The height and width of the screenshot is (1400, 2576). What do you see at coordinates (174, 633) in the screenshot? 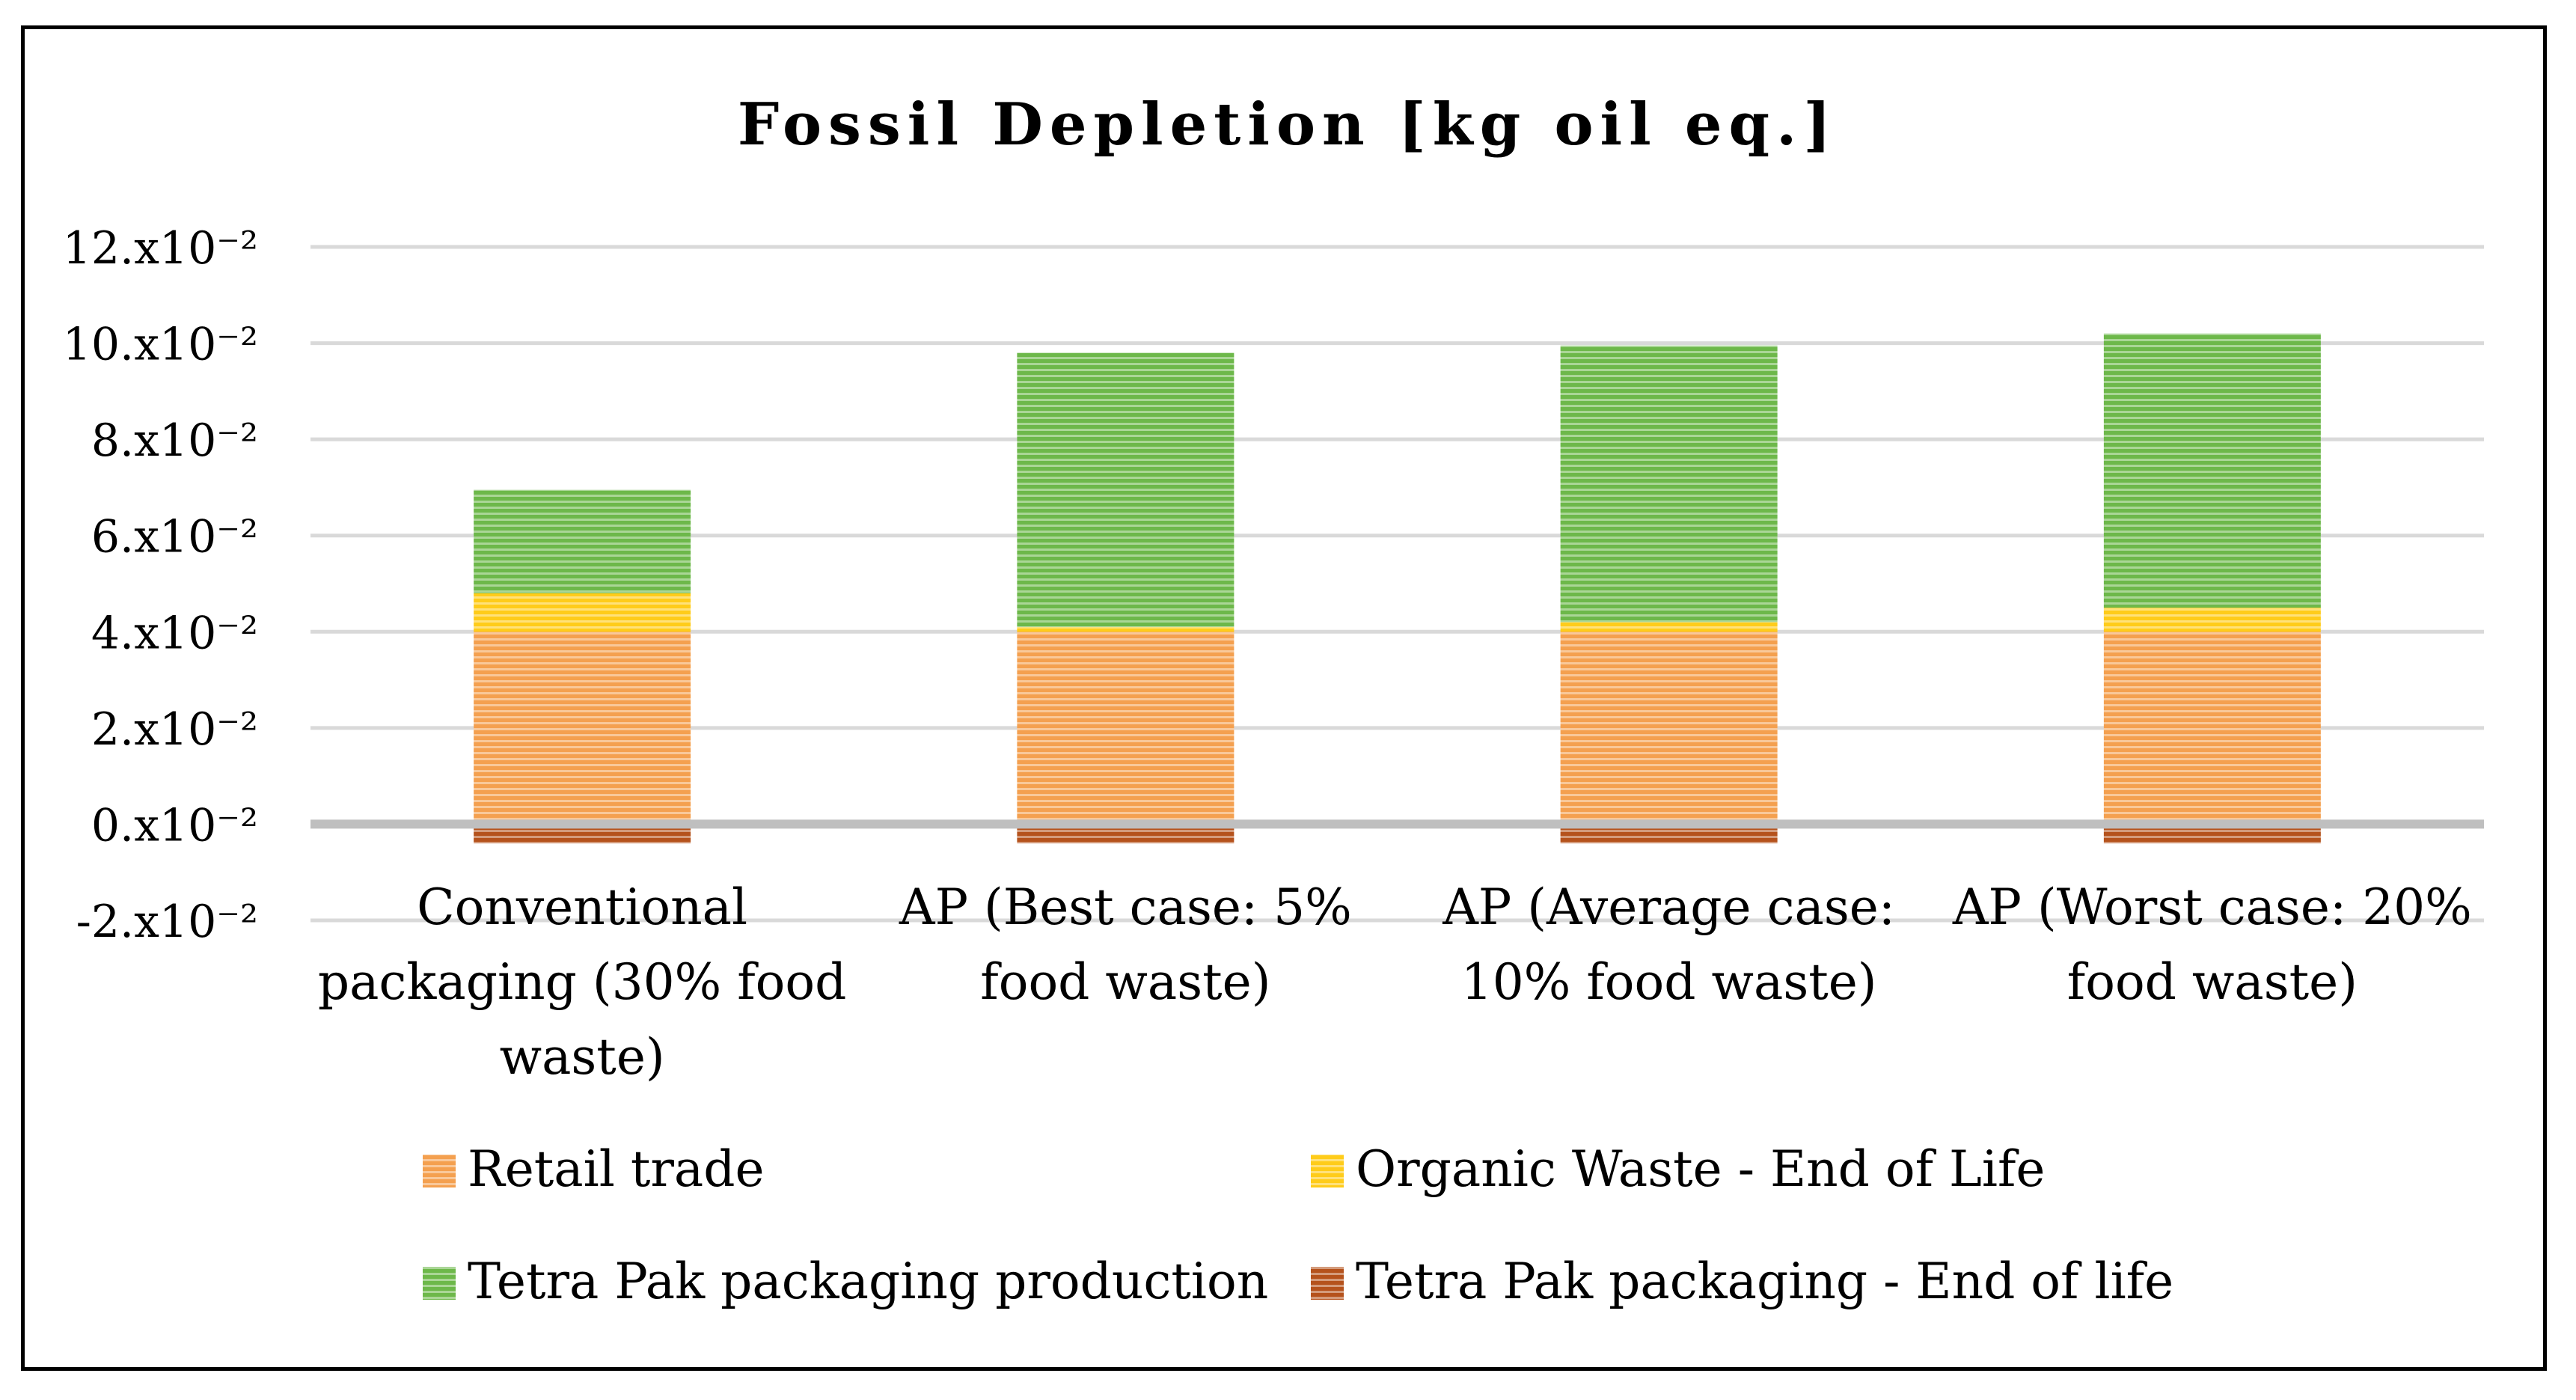
I see `y-tick-label: 4.x10⁻²` at bounding box center [174, 633].